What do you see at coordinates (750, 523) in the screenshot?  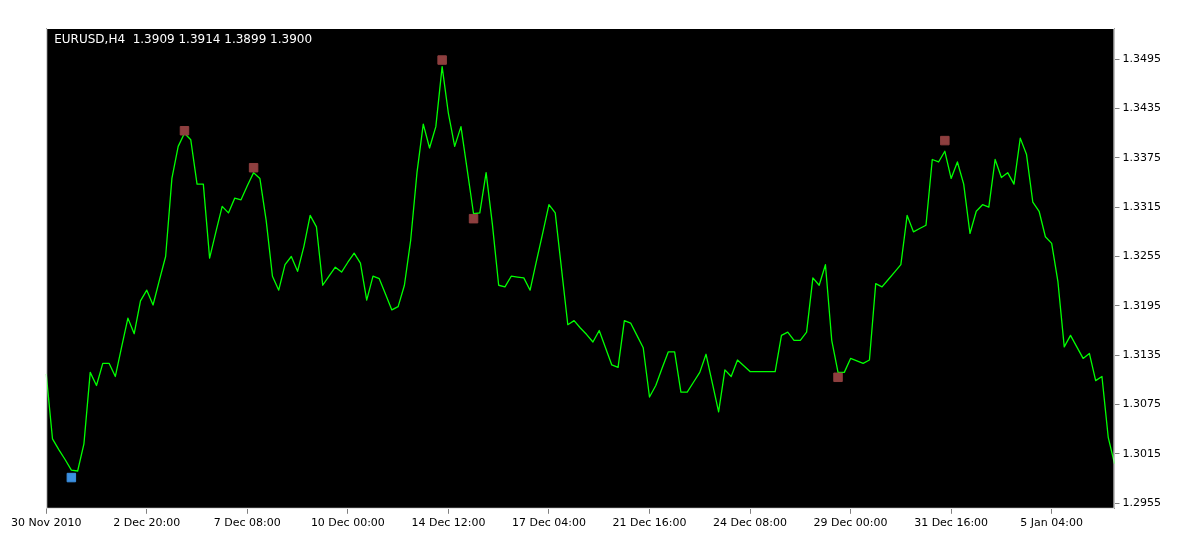 I see `x-tick-label: 24 Dec 08:00` at bounding box center [750, 523].